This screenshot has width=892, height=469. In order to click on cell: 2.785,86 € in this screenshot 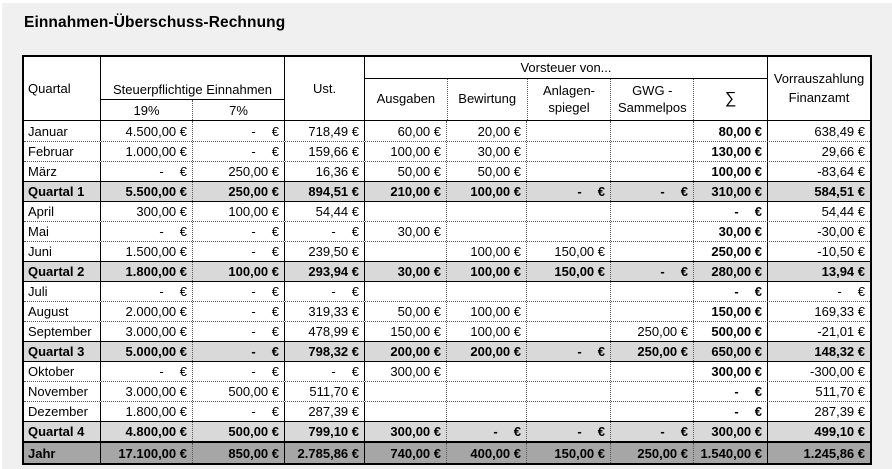, I will do `click(324, 453)`.